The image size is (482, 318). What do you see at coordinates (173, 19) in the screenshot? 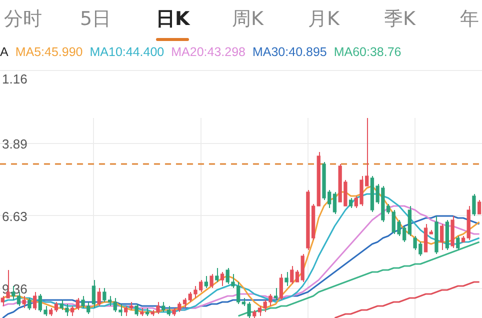
I see `text: 日K` at bounding box center [173, 19].